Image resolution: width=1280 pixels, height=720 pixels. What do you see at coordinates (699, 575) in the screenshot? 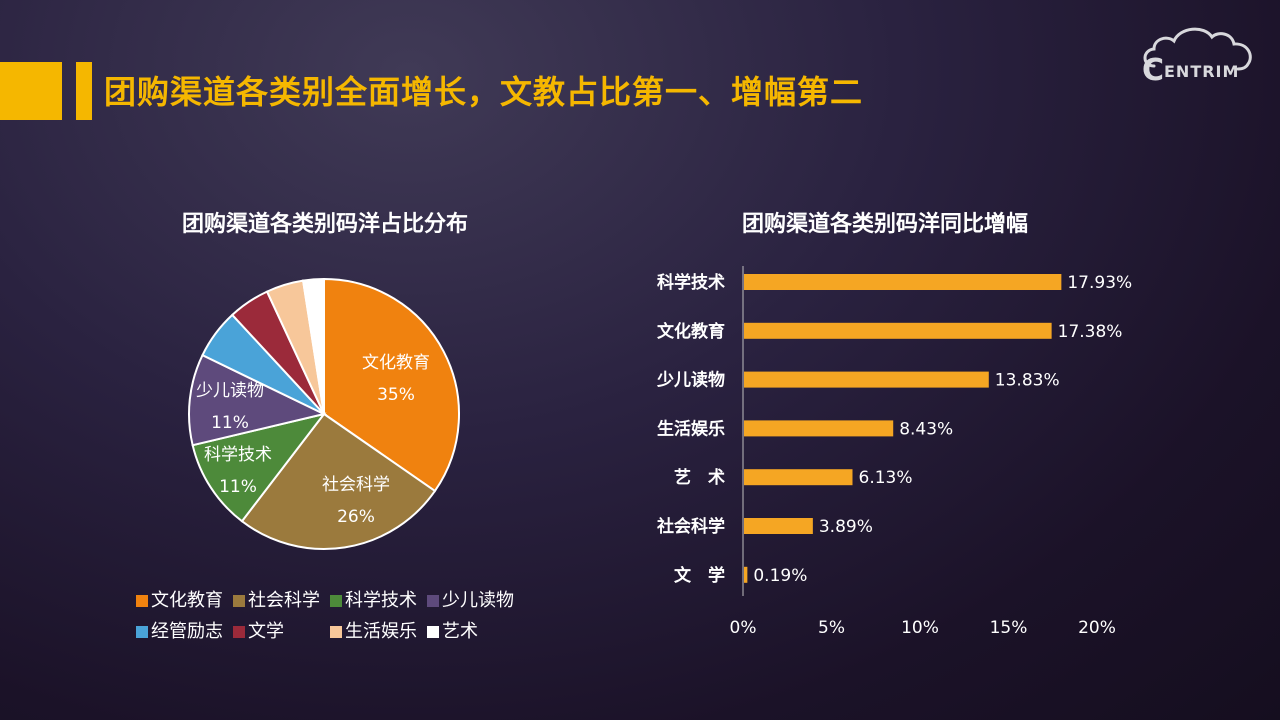
I see `bar-category-label: 文 学` at bounding box center [699, 575].